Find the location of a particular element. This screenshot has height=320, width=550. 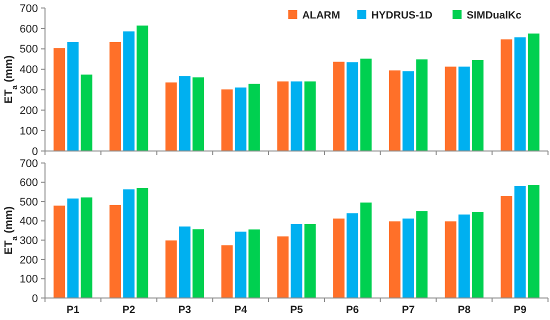

x-tick-label: P7 is located at coordinates (408, 310).